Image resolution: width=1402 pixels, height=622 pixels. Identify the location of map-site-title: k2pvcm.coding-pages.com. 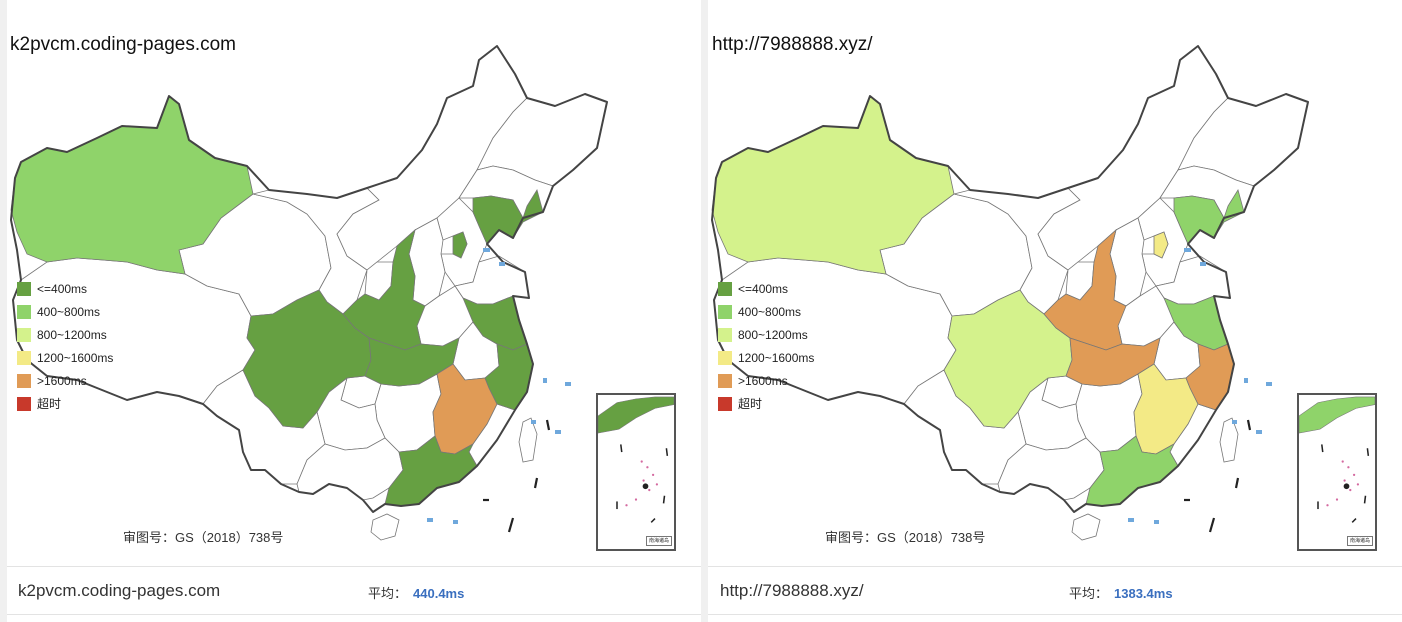
(123, 44).